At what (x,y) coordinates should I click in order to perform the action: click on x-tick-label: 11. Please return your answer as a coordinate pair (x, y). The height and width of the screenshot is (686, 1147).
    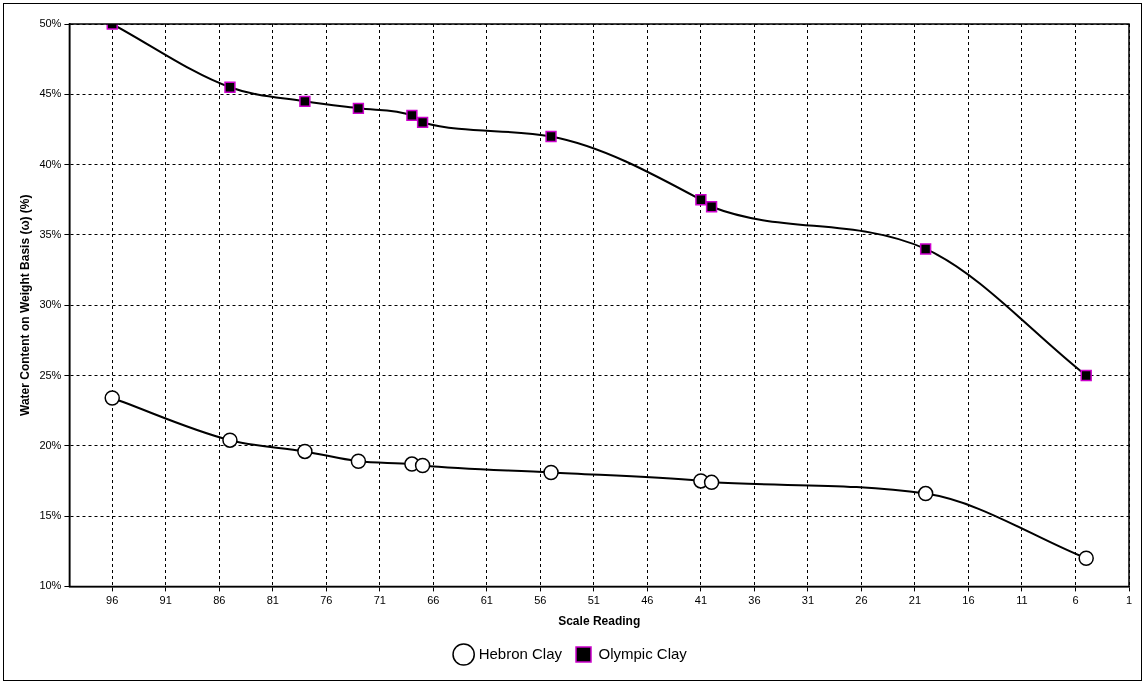
    Looking at the image, I should click on (1022, 600).